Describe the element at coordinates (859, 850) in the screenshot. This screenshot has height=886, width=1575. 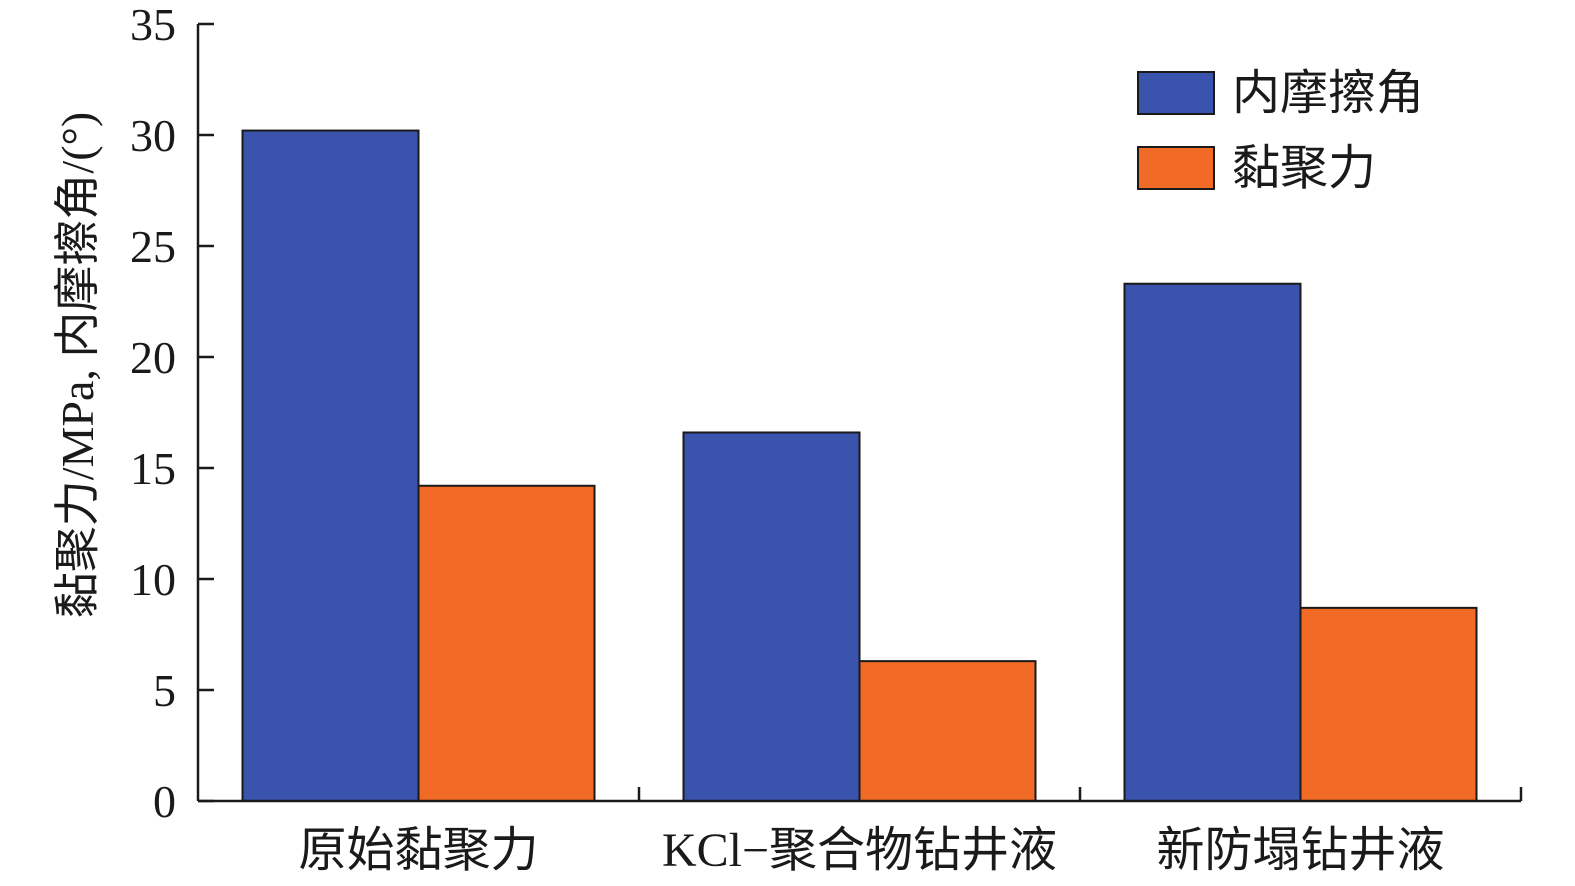
I see `x-tick-label: KCl−聚合物钻井液` at that location.